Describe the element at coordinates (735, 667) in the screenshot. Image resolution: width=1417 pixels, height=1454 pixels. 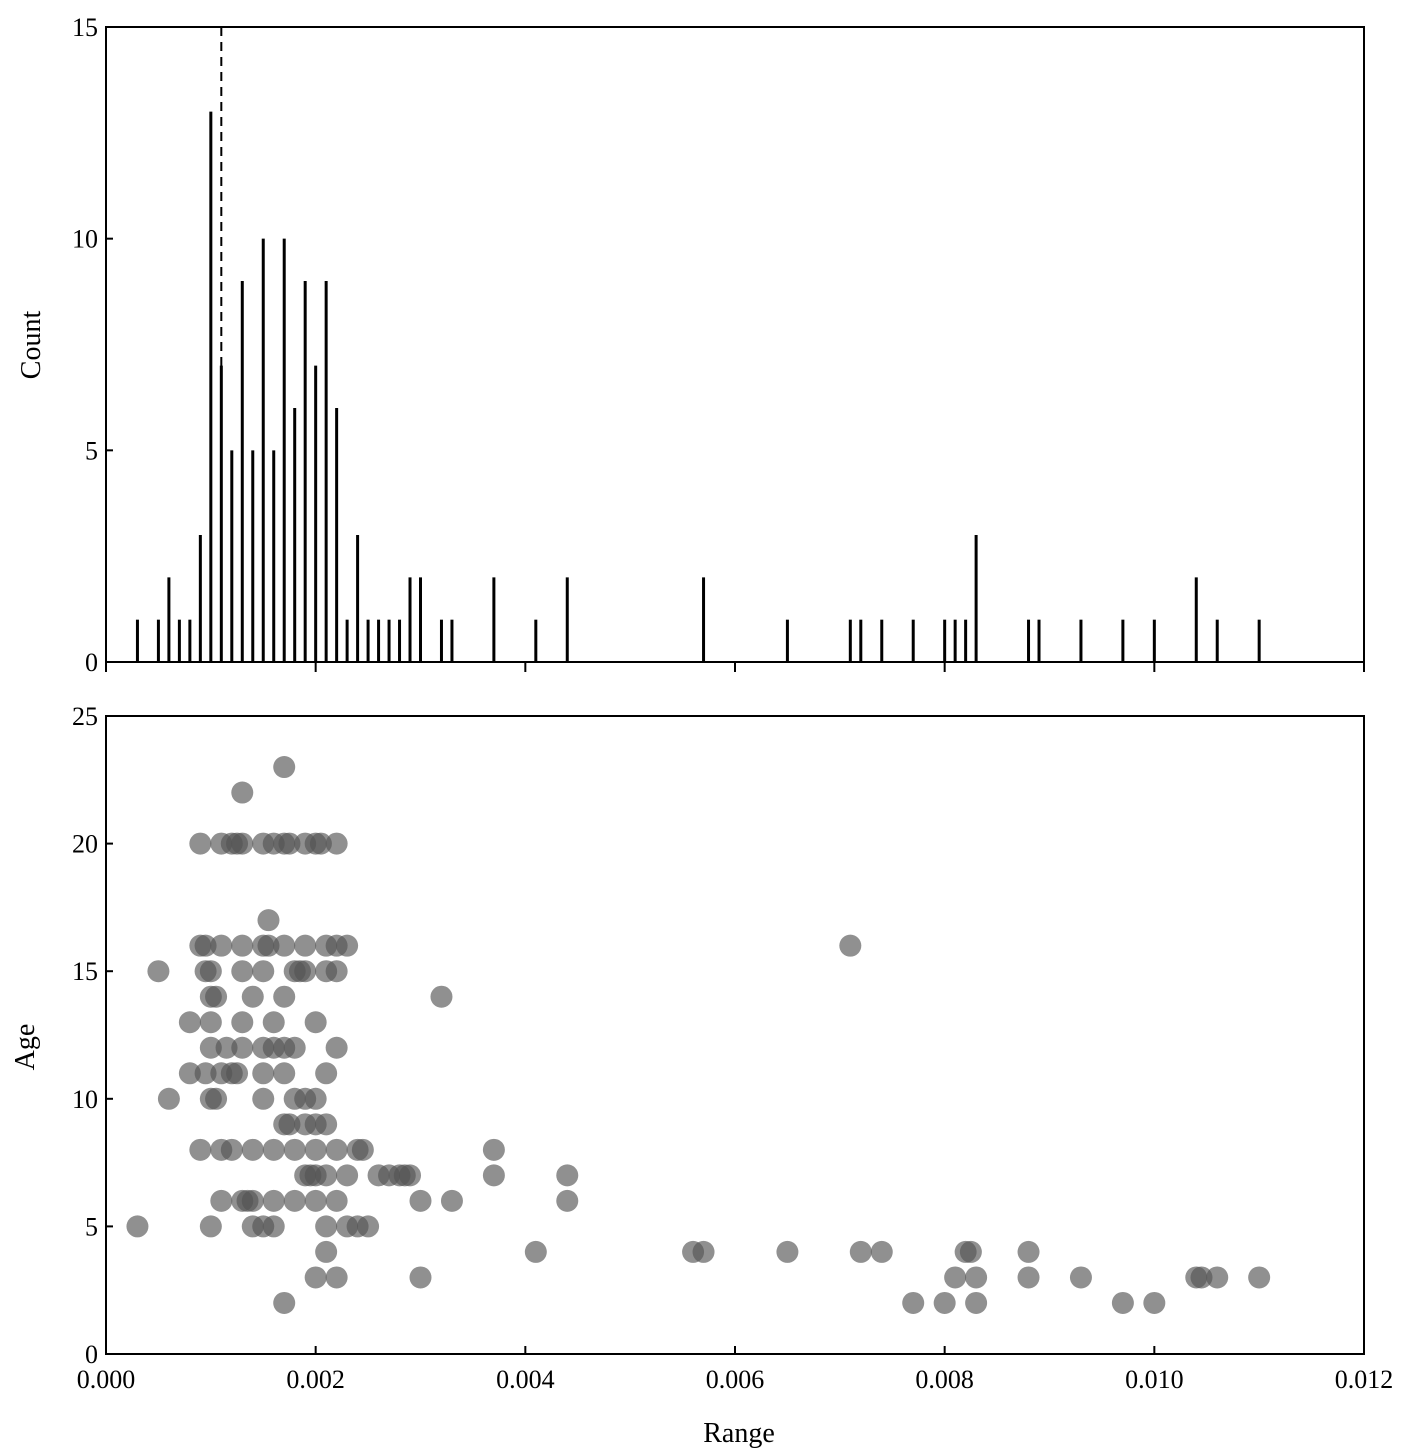
I see `histogram-x-ticks` at that location.